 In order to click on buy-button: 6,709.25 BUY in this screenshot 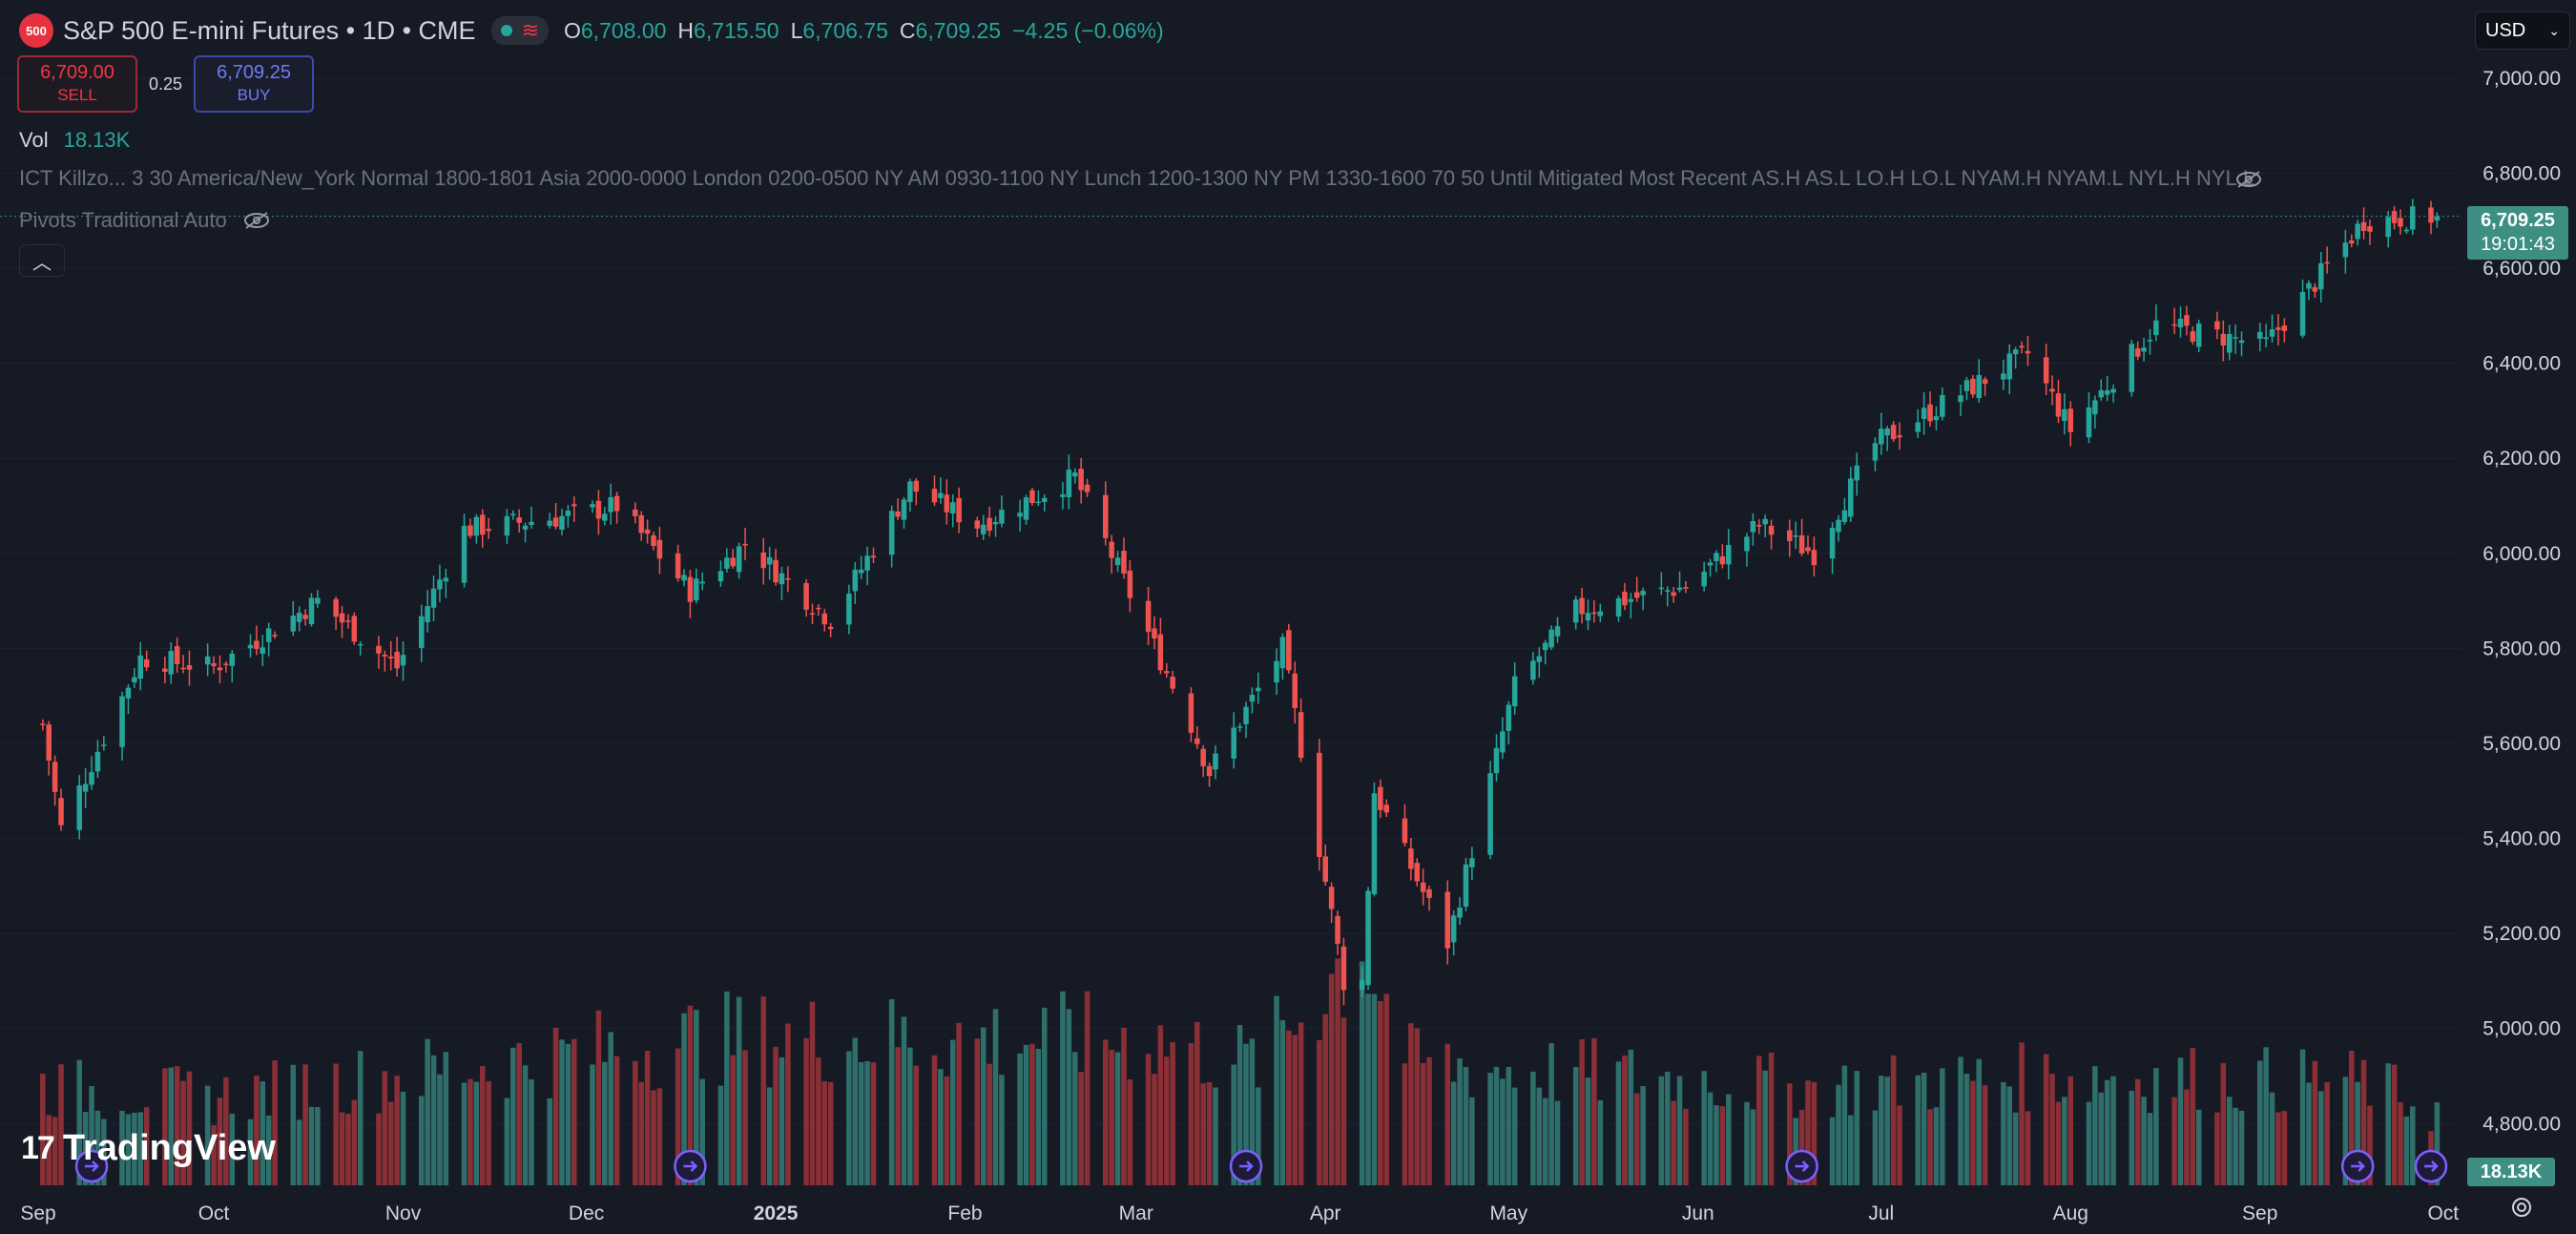, I will do `click(254, 84)`.